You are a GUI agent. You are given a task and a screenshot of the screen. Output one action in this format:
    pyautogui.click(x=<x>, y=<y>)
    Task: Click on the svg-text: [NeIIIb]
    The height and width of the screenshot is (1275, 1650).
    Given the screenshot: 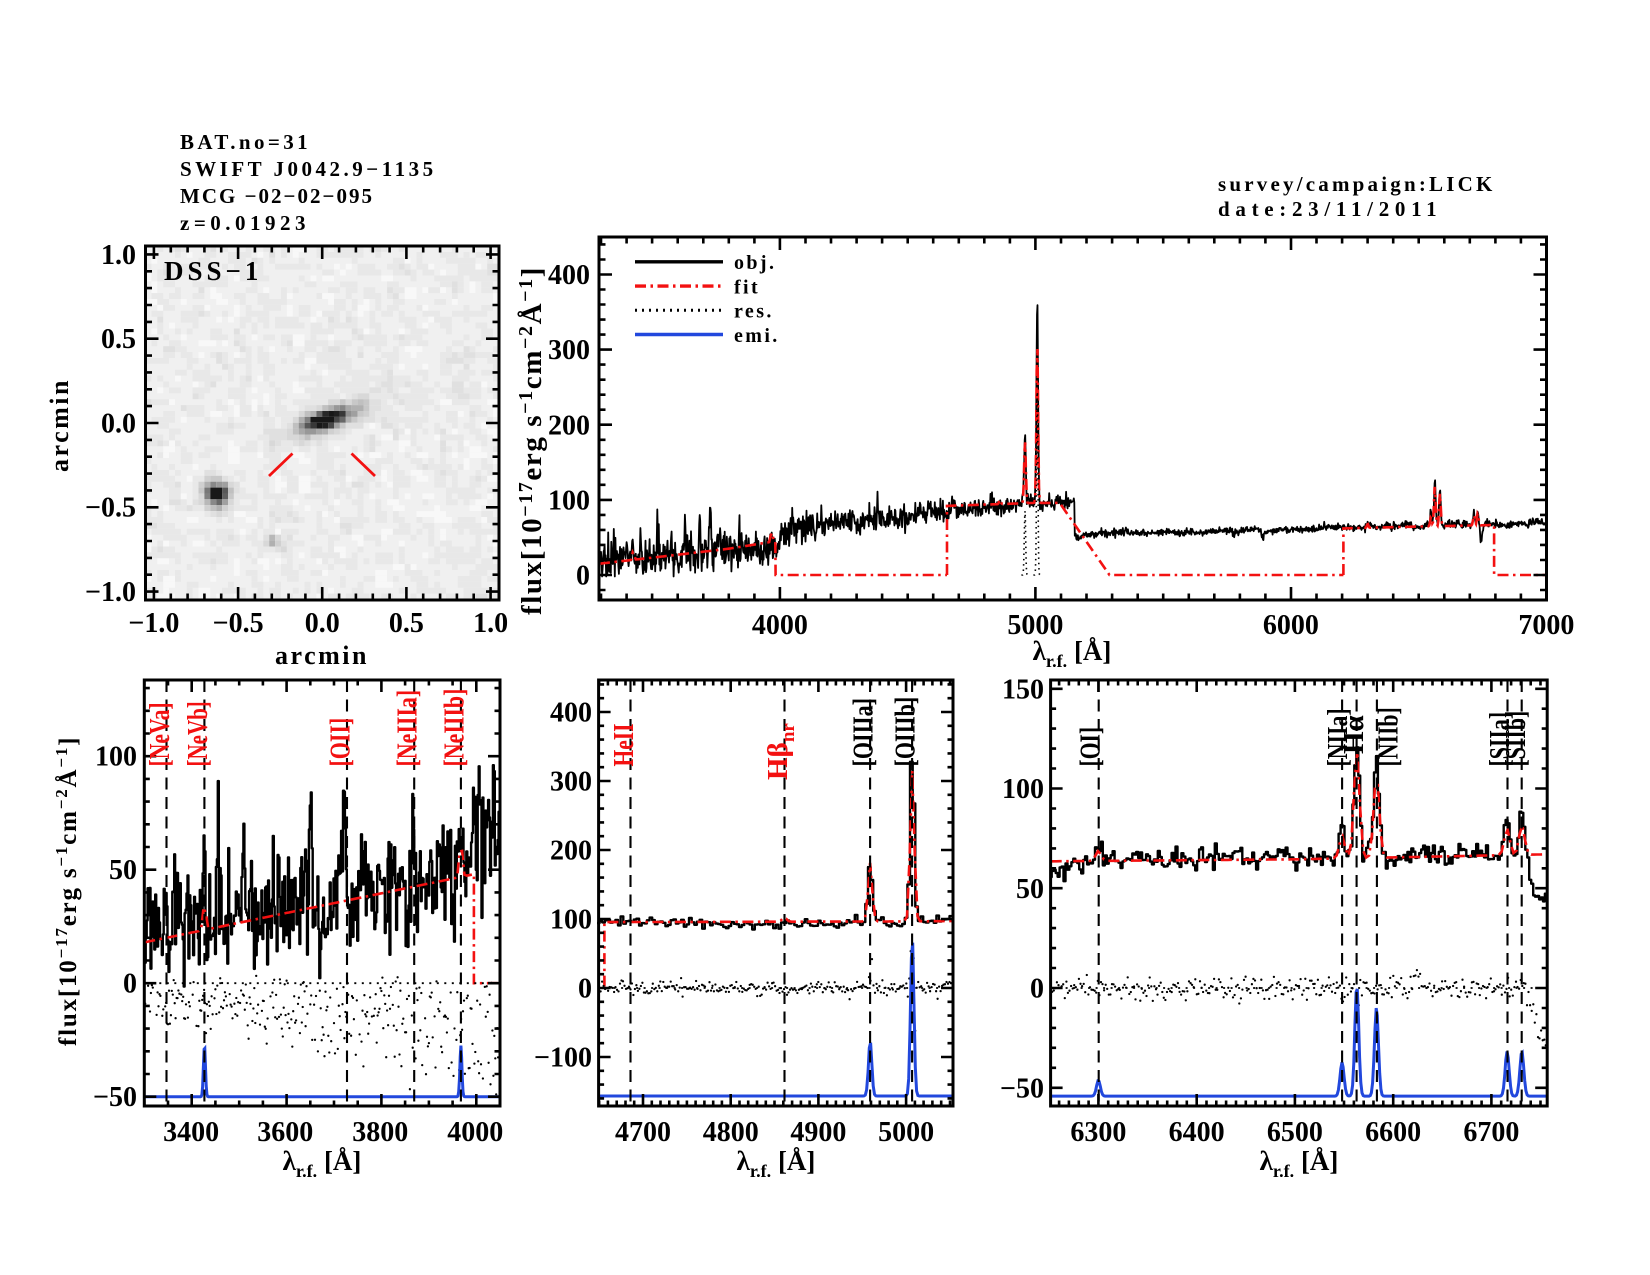 What is the action you would take?
    pyautogui.click(x=454, y=728)
    